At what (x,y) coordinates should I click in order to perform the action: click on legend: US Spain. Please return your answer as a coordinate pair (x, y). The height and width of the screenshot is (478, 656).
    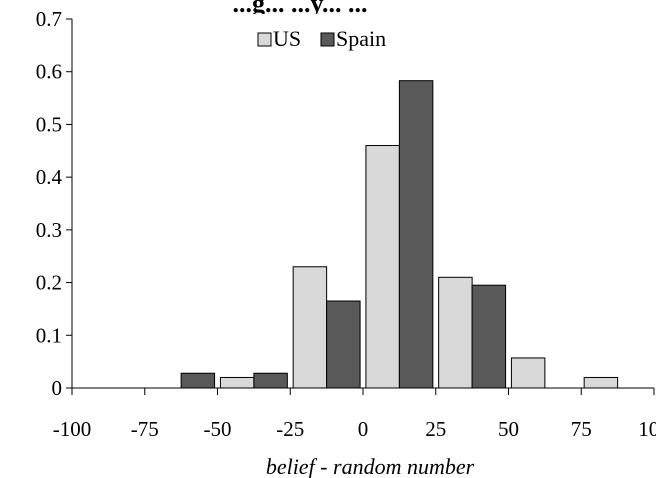
    Looking at the image, I should click on (321, 38).